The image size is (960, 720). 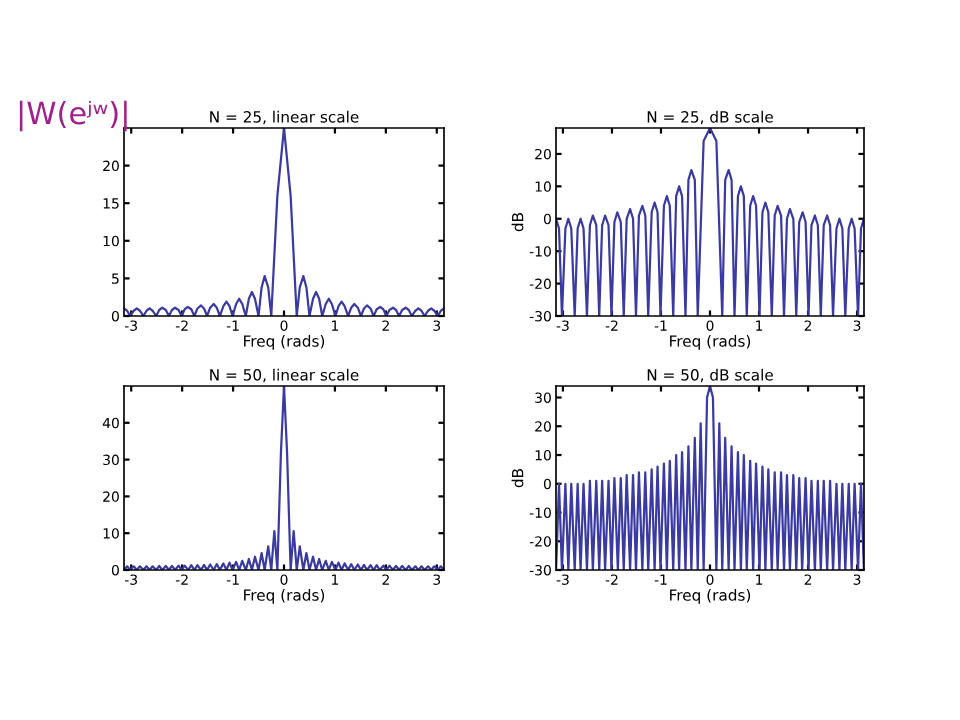 What do you see at coordinates (73, 116) in the screenshot?
I see `annotation: |W(eʲʷ)|` at bounding box center [73, 116].